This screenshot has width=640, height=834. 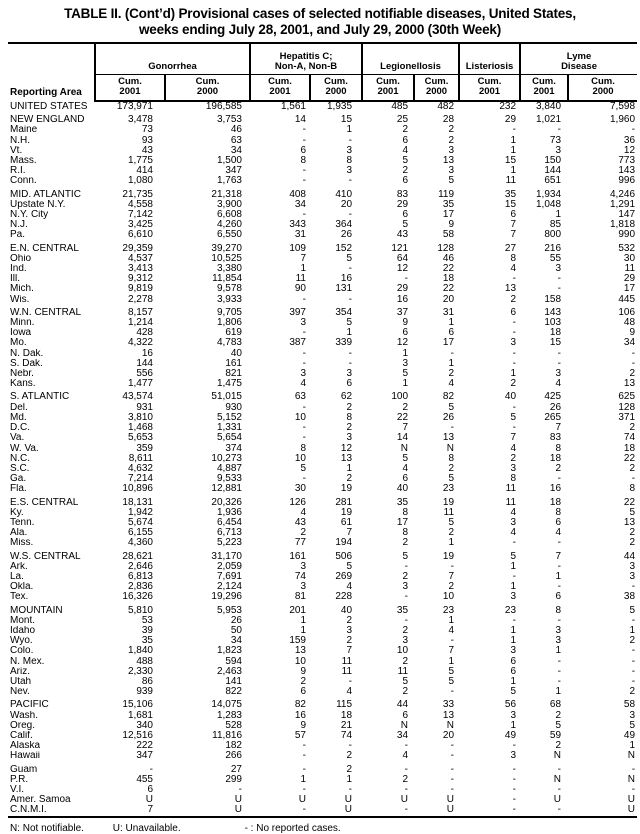 What do you see at coordinates (233, 779) in the screenshot?
I see `value-cell: 299` at bounding box center [233, 779].